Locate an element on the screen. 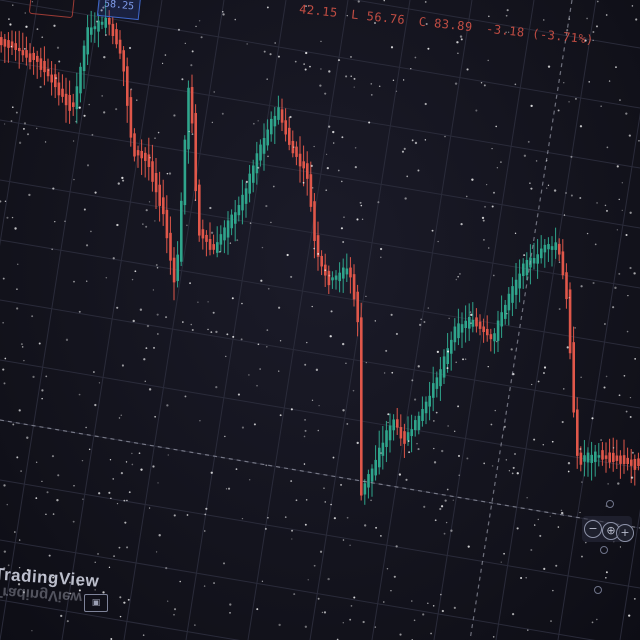  grid-line is located at coordinates (298, 589).